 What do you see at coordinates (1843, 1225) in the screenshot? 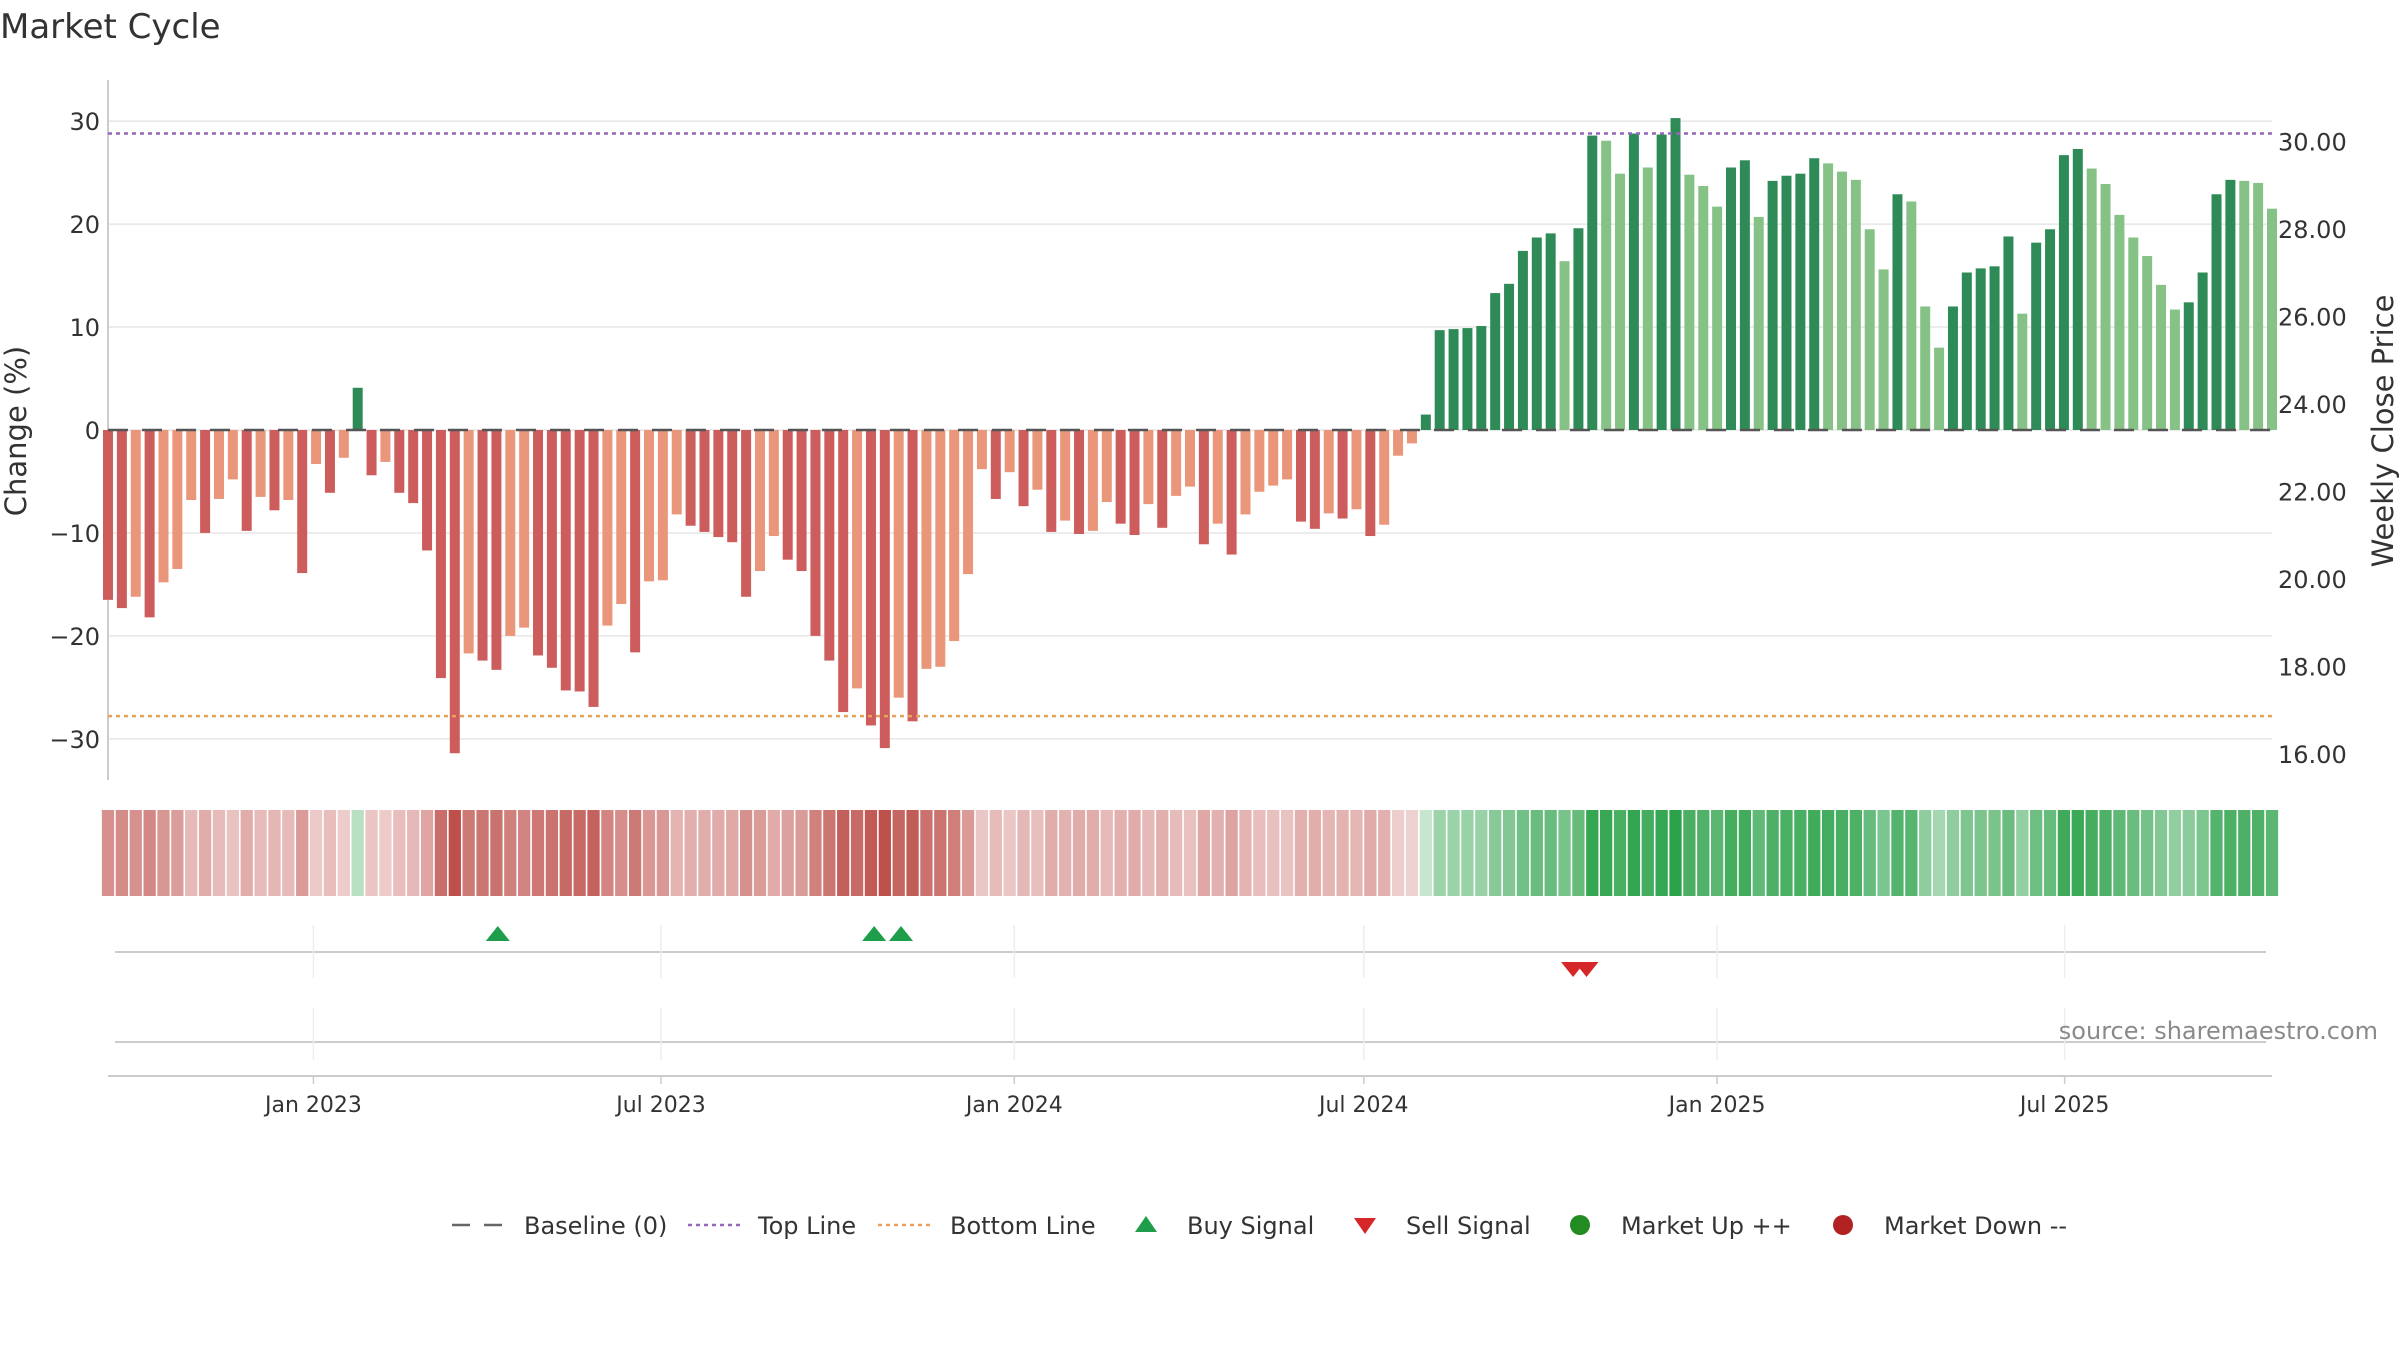
I see `legend-swatch-market-down-icon` at bounding box center [1843, 1225].